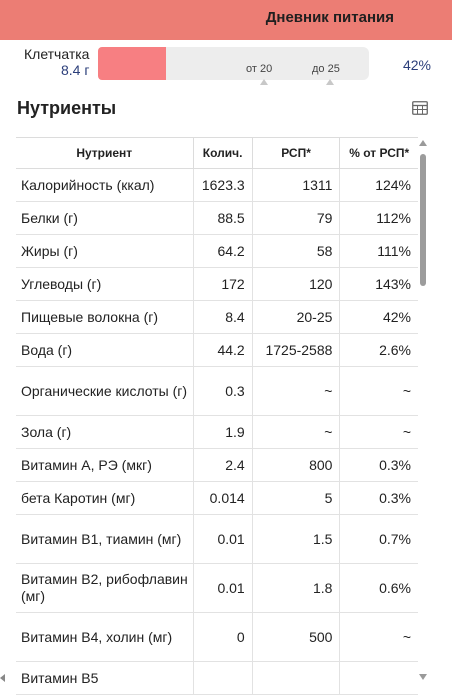 This screenshot has width=452, height=697. I want to click on table-row: бета Каротин (мг) 0.014 5 0.3%, so click(217, 498).